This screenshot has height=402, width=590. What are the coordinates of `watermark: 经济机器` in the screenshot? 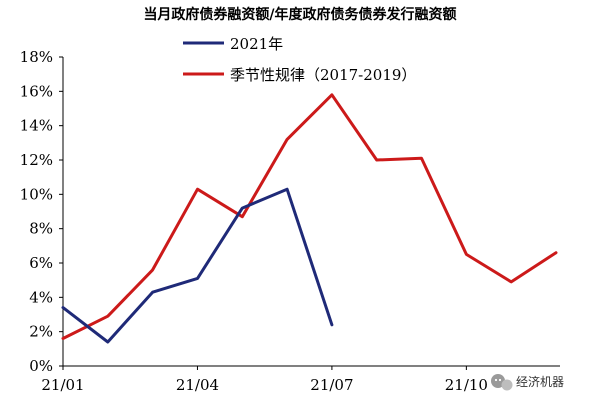 It's located at (527, 382).